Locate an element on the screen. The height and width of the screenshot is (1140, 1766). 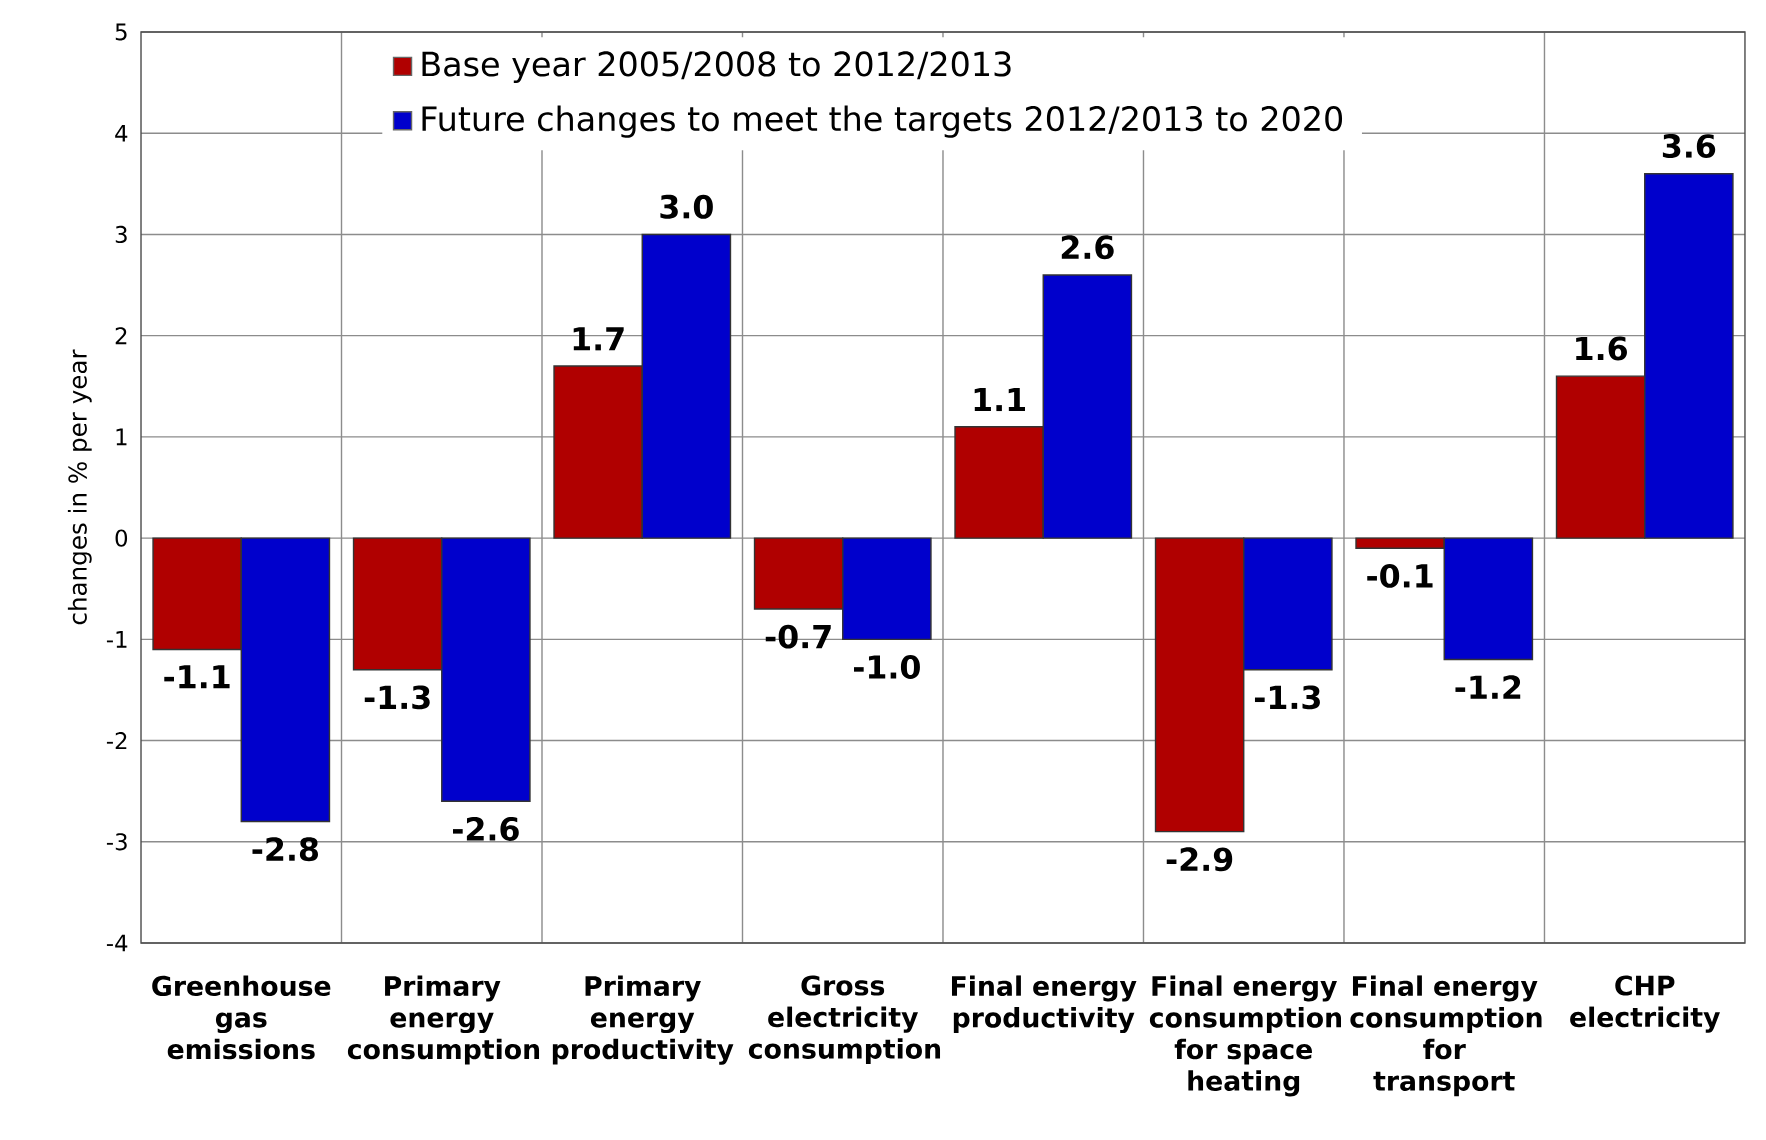
data-label: -2.9 is located at coordinates (1199, 859).